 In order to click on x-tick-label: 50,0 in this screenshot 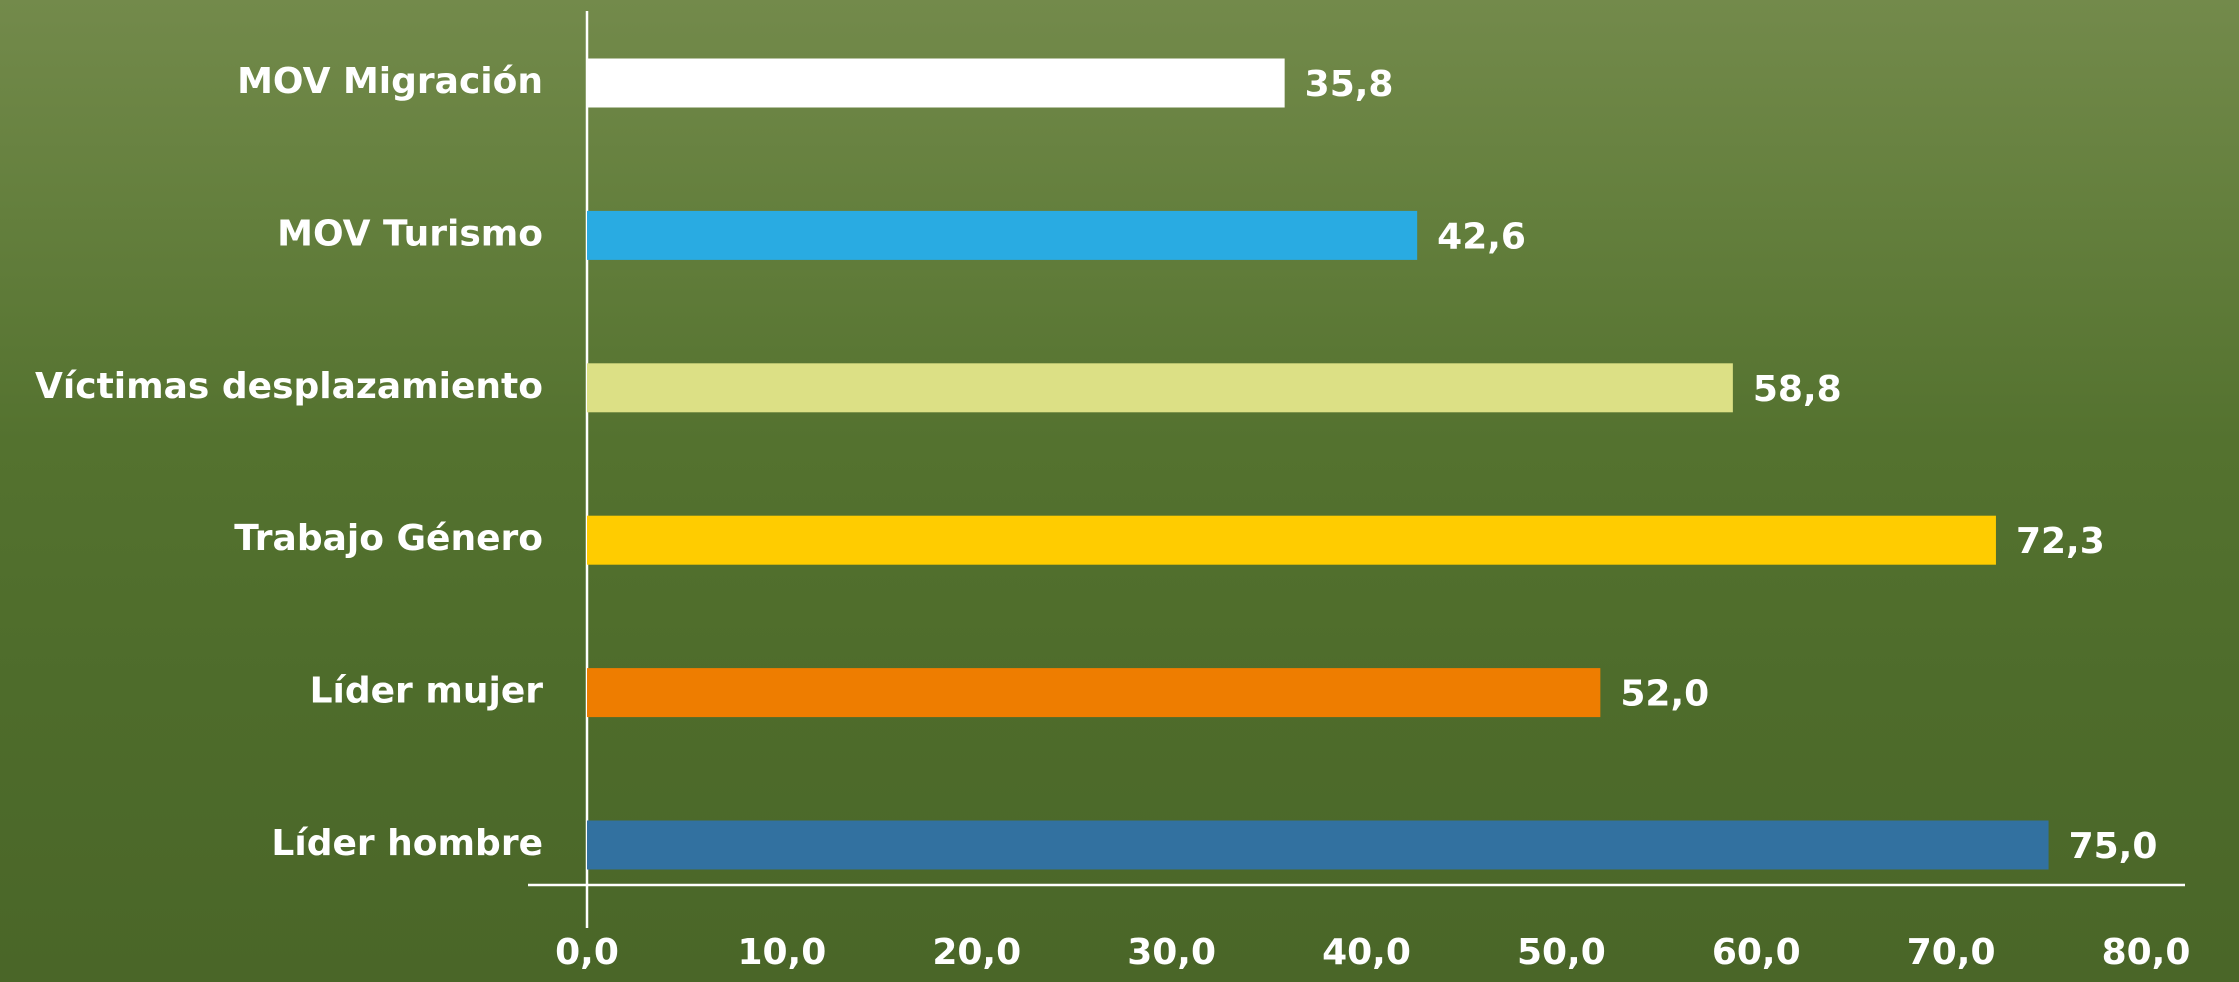, I will do `click(1561, 952)`.